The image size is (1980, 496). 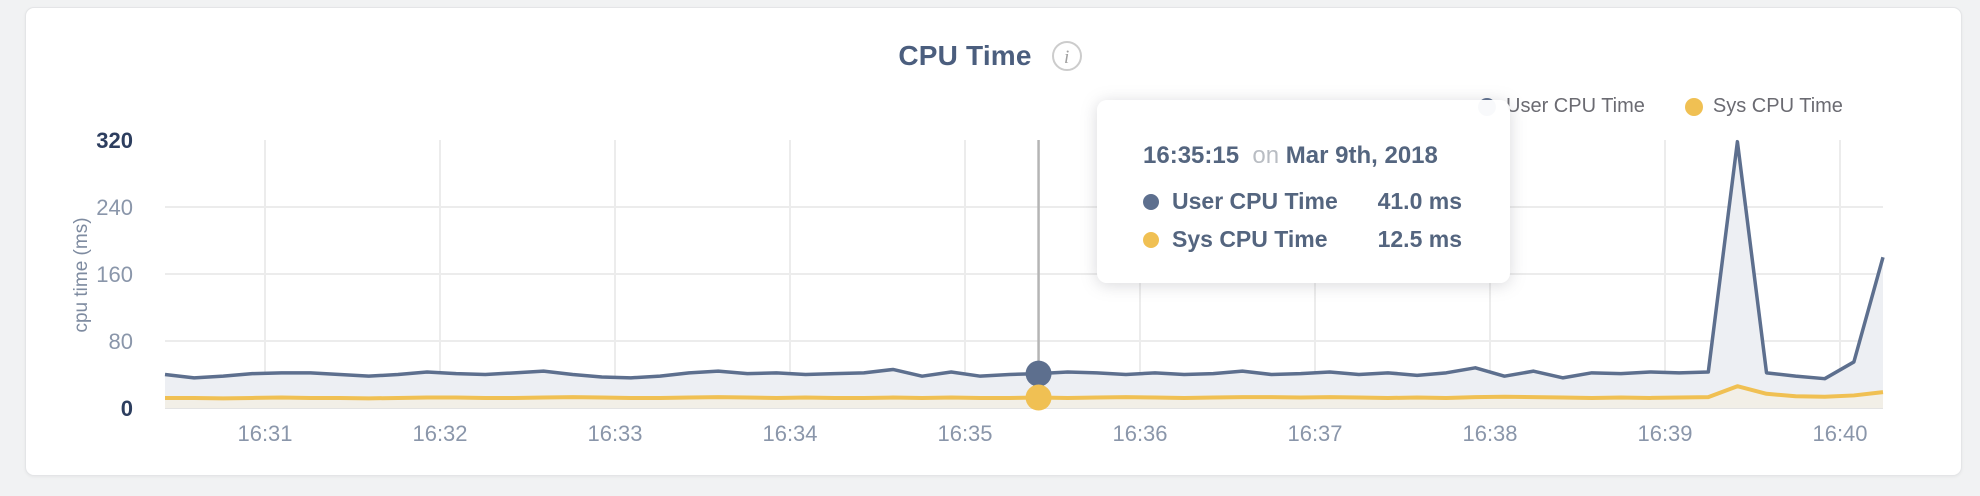 I want to click on tooltip-user-label: User CPU Time, so click(x=1255, y=201).